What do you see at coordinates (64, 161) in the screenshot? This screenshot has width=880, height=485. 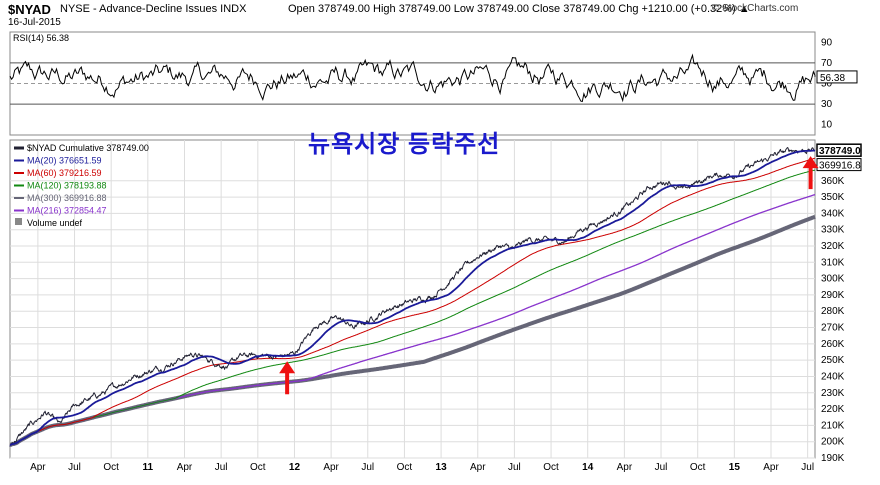 I see `legend-entry: MA(20) 376651.59` at bounding box center [64, 161].